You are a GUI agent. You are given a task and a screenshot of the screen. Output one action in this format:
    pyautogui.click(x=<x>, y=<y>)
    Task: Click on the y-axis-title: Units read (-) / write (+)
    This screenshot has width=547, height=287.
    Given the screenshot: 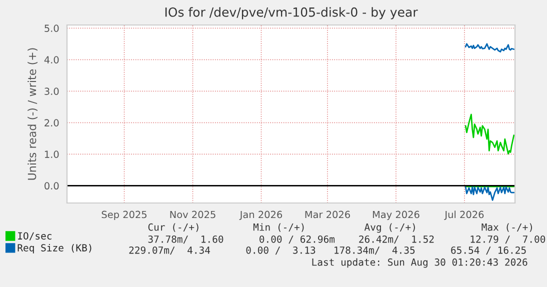 What is the action you would take?
    pyautogui.click(x=33, y=114)
    